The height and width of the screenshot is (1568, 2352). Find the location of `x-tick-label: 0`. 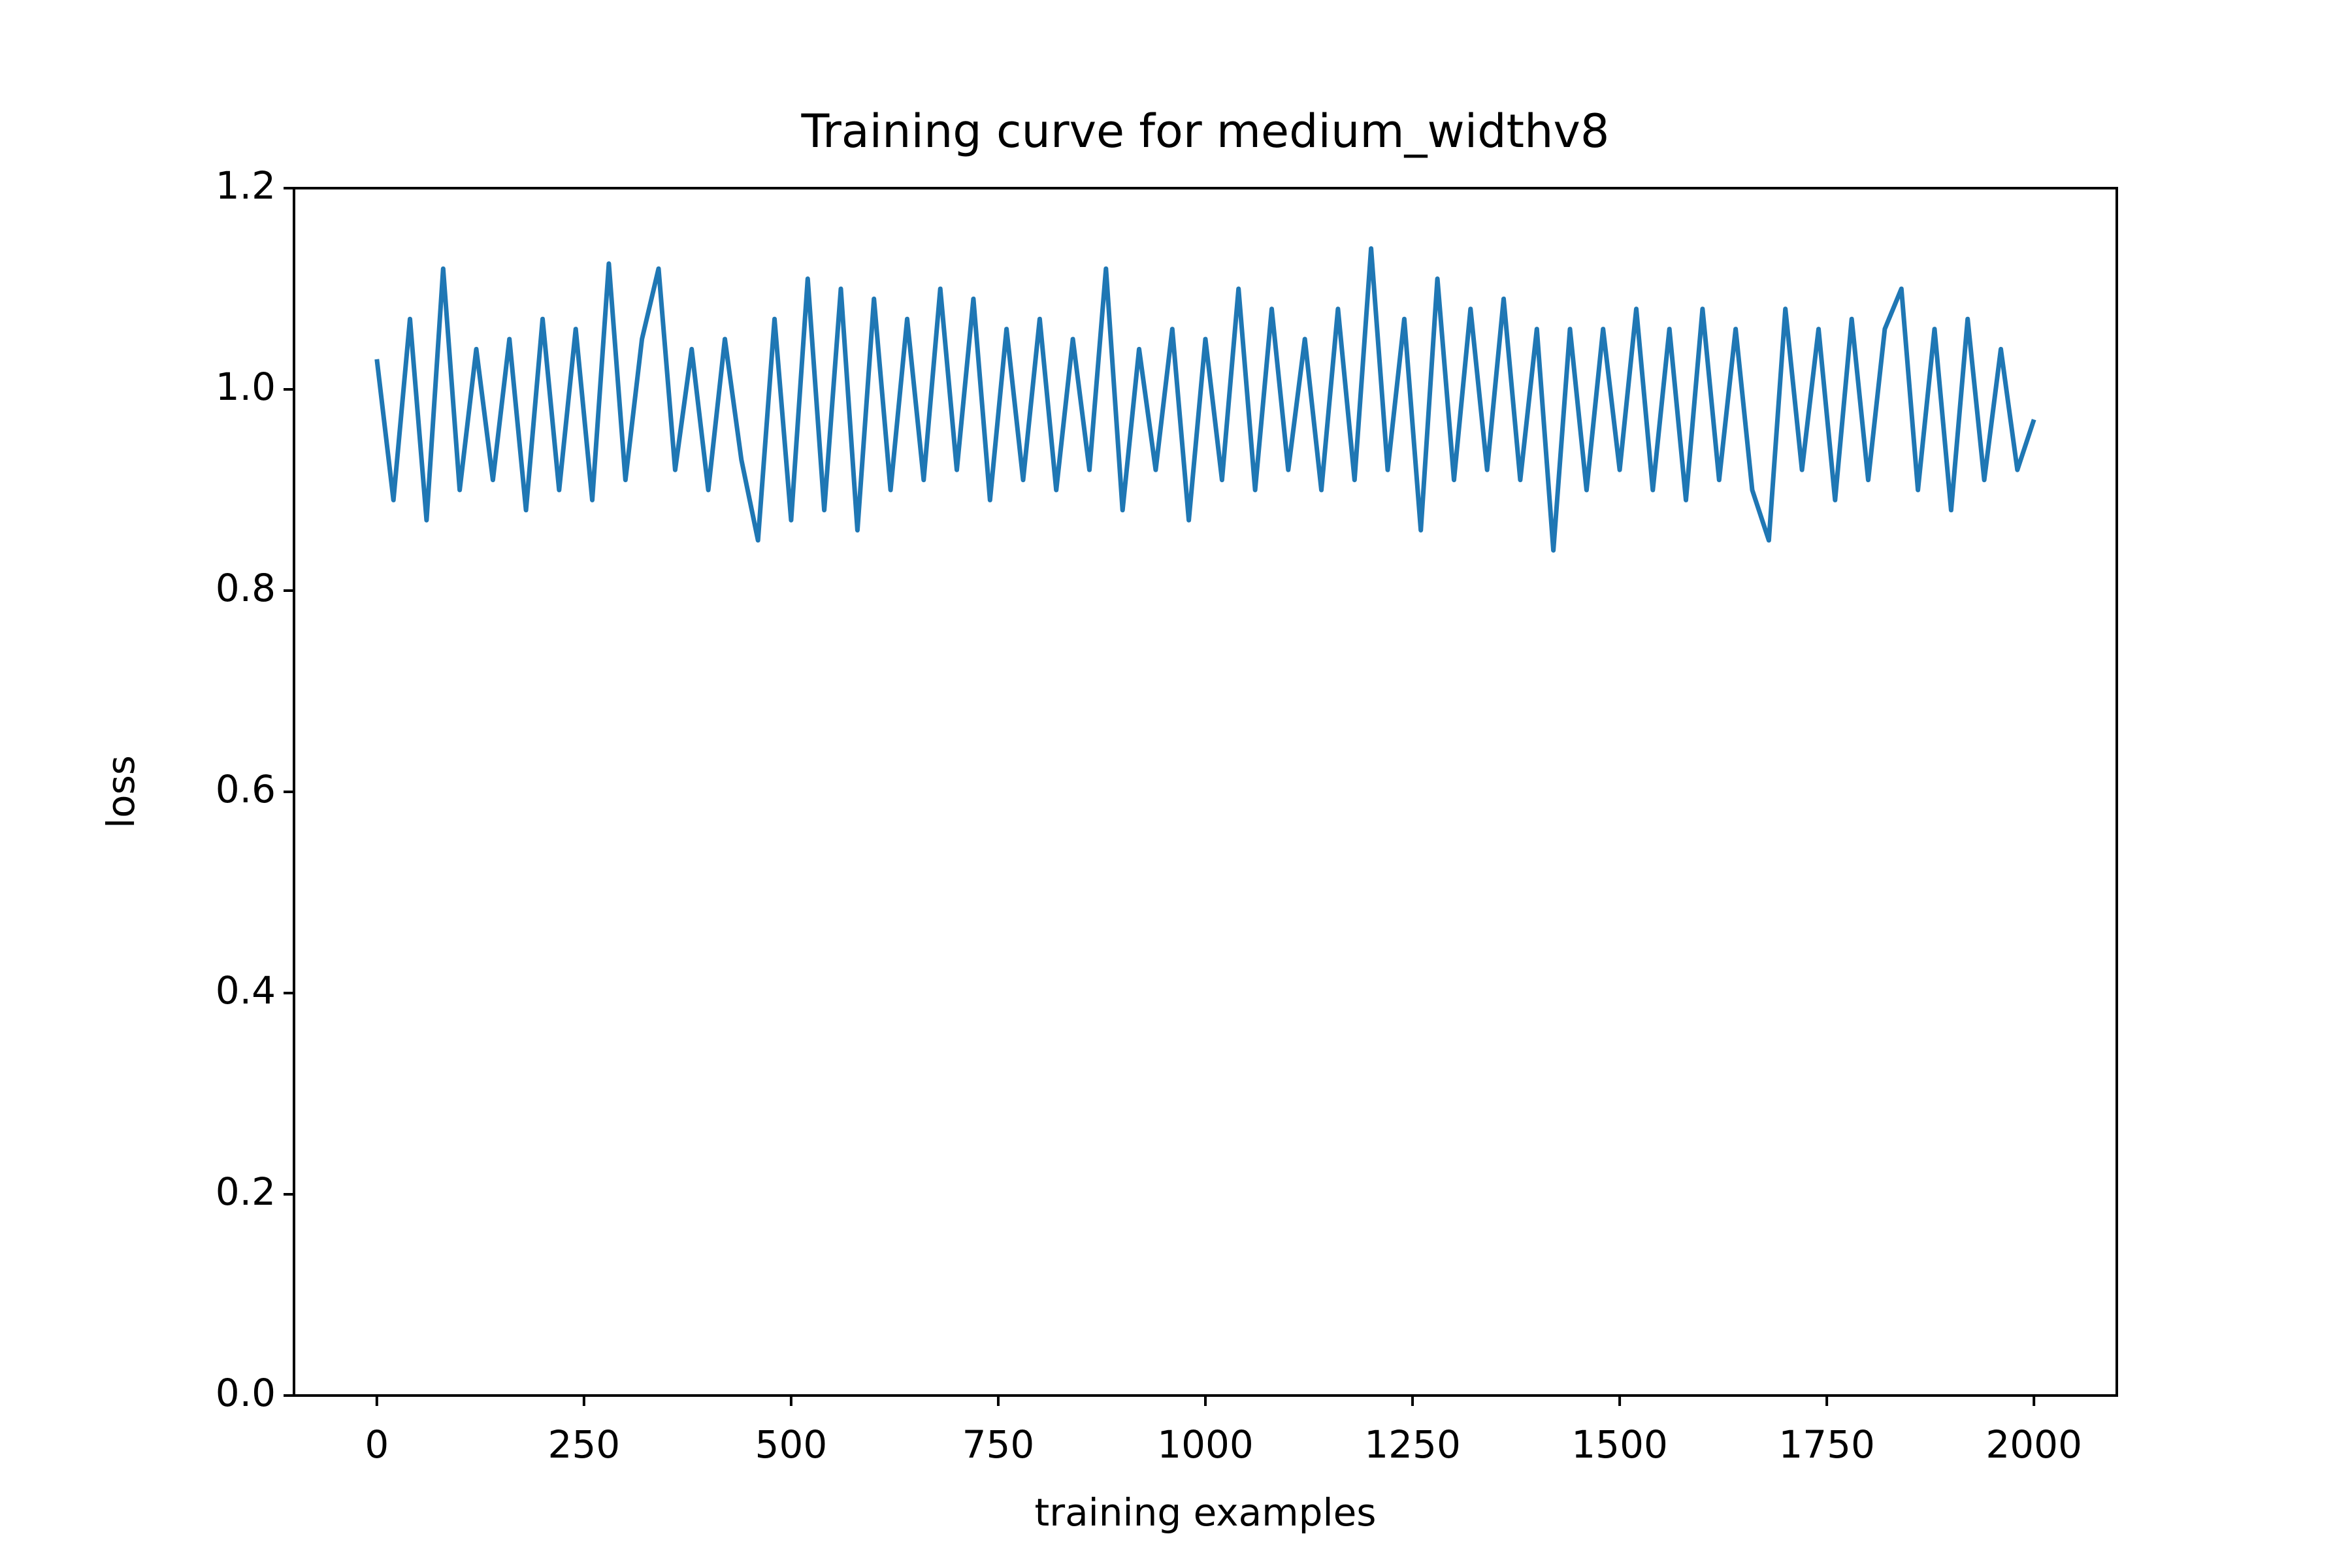

x-tick-label: 0 is located at coordinates (377, 1444).